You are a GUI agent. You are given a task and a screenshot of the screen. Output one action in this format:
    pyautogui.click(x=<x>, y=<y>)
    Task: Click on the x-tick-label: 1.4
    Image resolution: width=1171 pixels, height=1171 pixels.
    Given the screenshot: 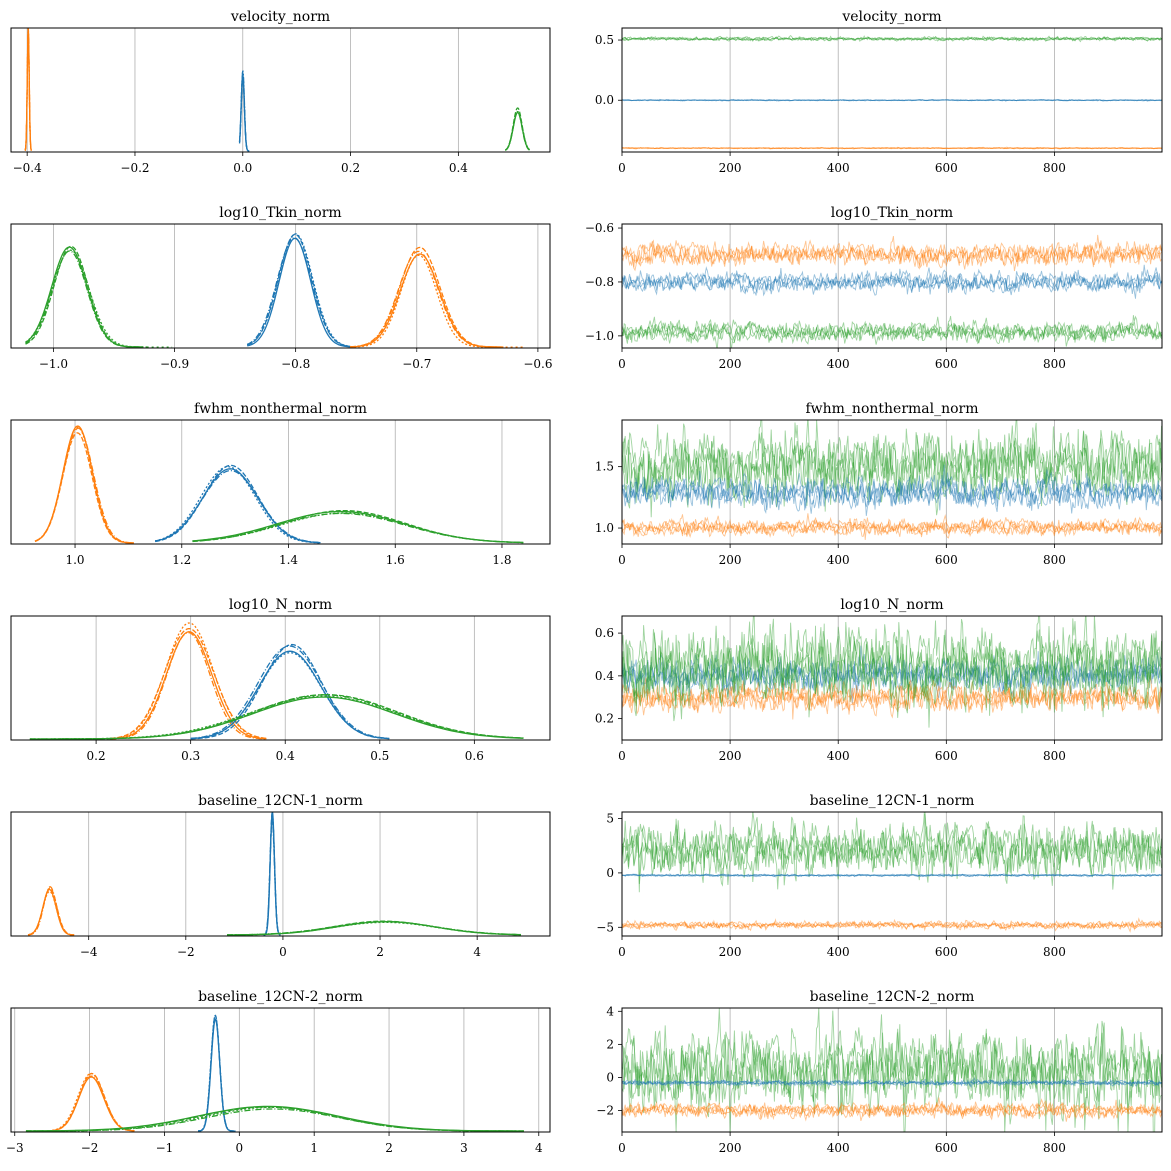 What is the action you would take?
    pyautogui.click(x=288, y=560)
    